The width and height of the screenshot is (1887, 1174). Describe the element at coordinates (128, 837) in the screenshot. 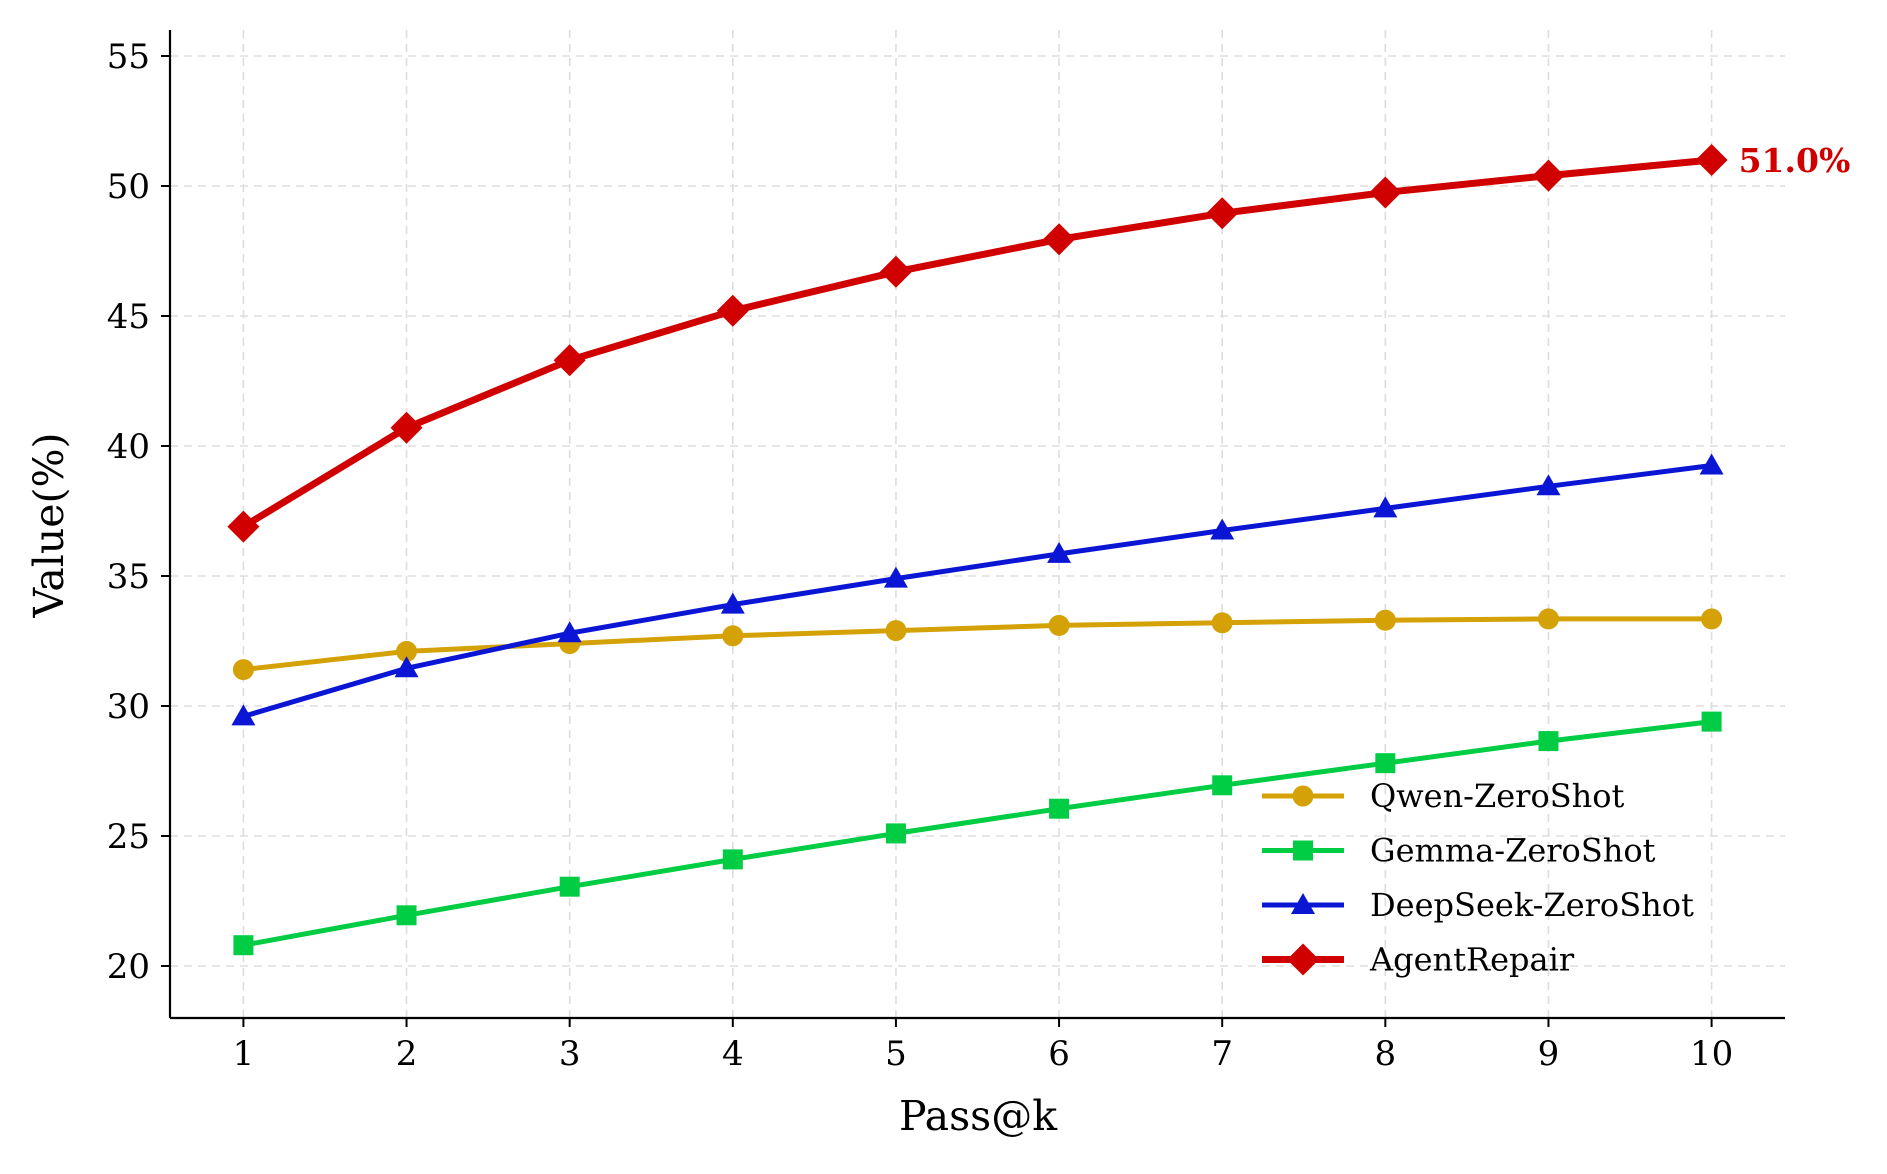

I see `y-tick-label: 25` at that location.